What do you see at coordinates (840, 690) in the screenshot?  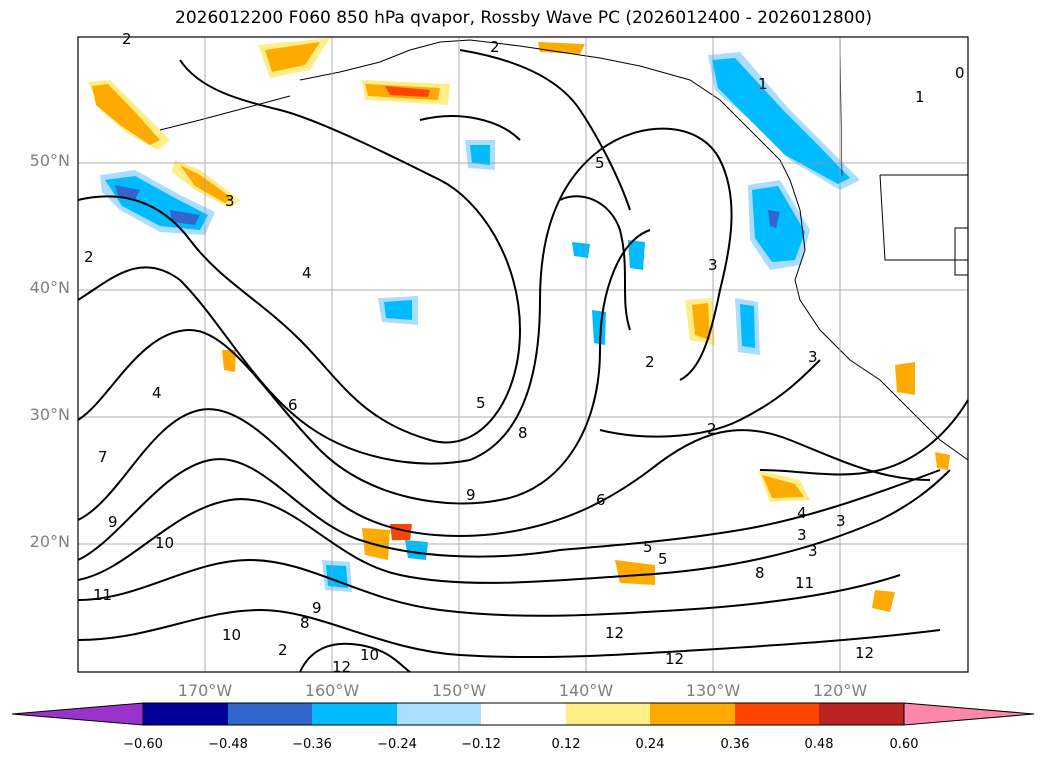 I see `lon-label: 120°W` at bounding box center [840, 690].